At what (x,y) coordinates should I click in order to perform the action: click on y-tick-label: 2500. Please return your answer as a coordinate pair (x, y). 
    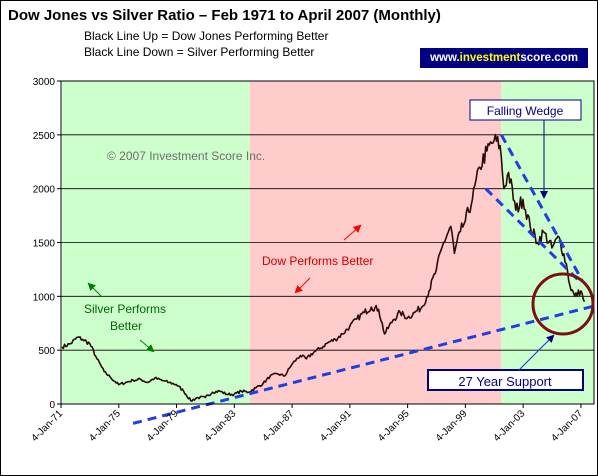
    Looking at the image, I should click on (44, 136).